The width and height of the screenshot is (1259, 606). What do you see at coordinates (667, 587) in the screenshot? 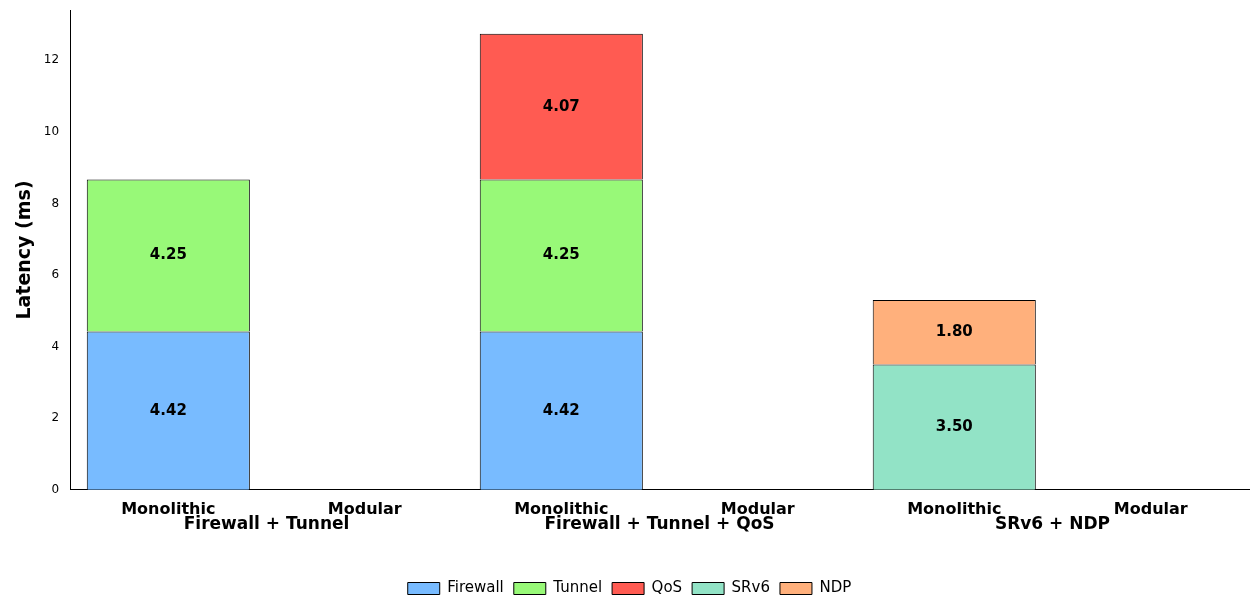
I see `legend-label: QoS` at bounding box center [667, 587].